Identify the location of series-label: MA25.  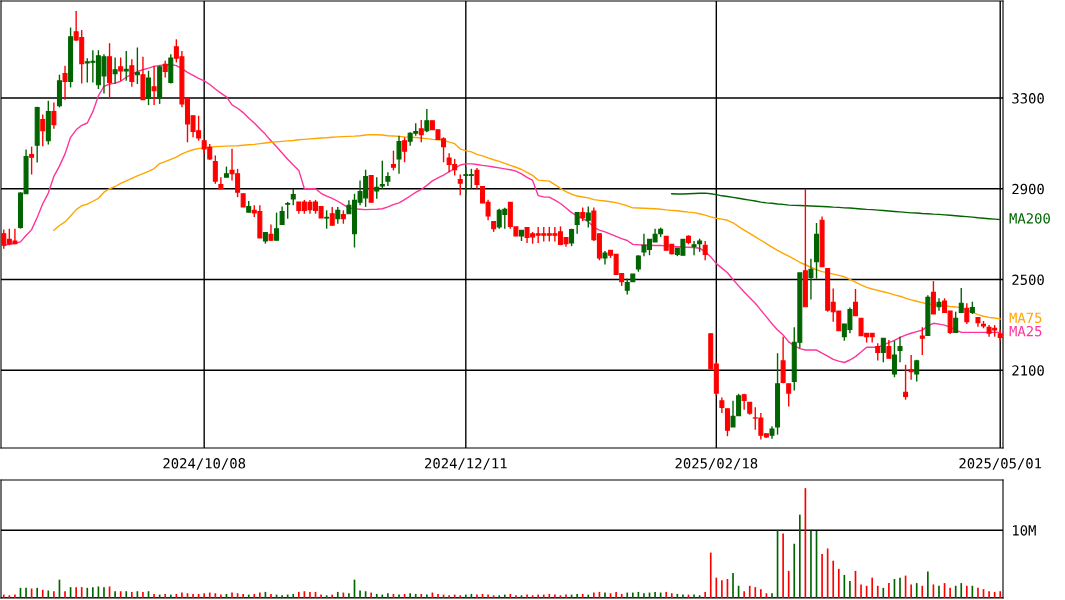
(1025, 331).